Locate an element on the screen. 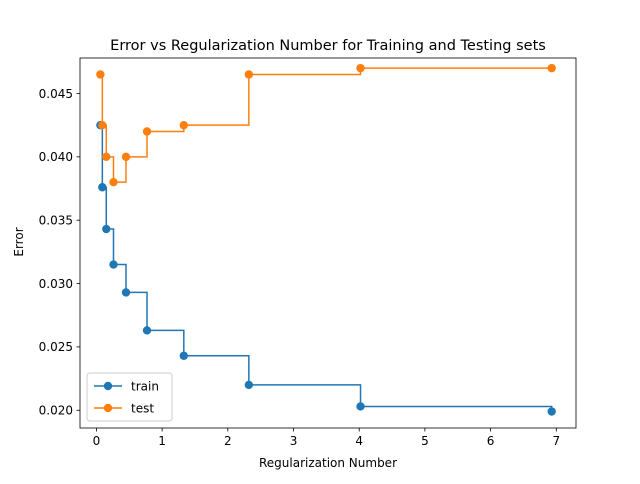 The height and width of the screenshot is (484, 640). y-tick-label-0: 0.020 is located at coordinates (56, 411).